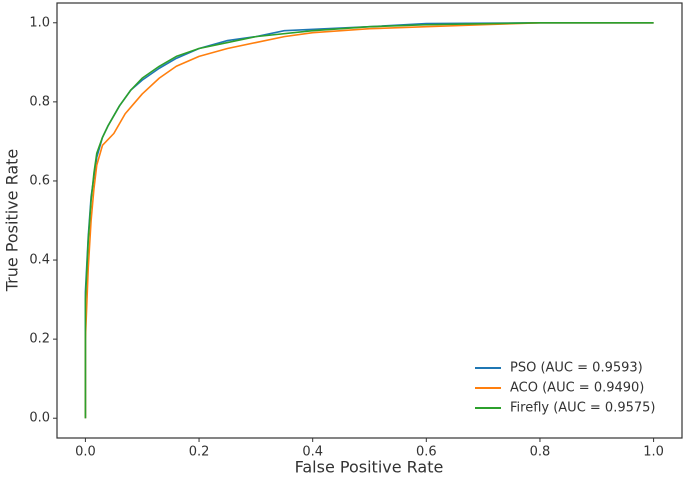 Image resolution: width=685 pixels, height=478 pixels. Describe the element at coordinates (369, 467) in the screenshot. I see `x-axis-label: False Positive Rate` at that location.